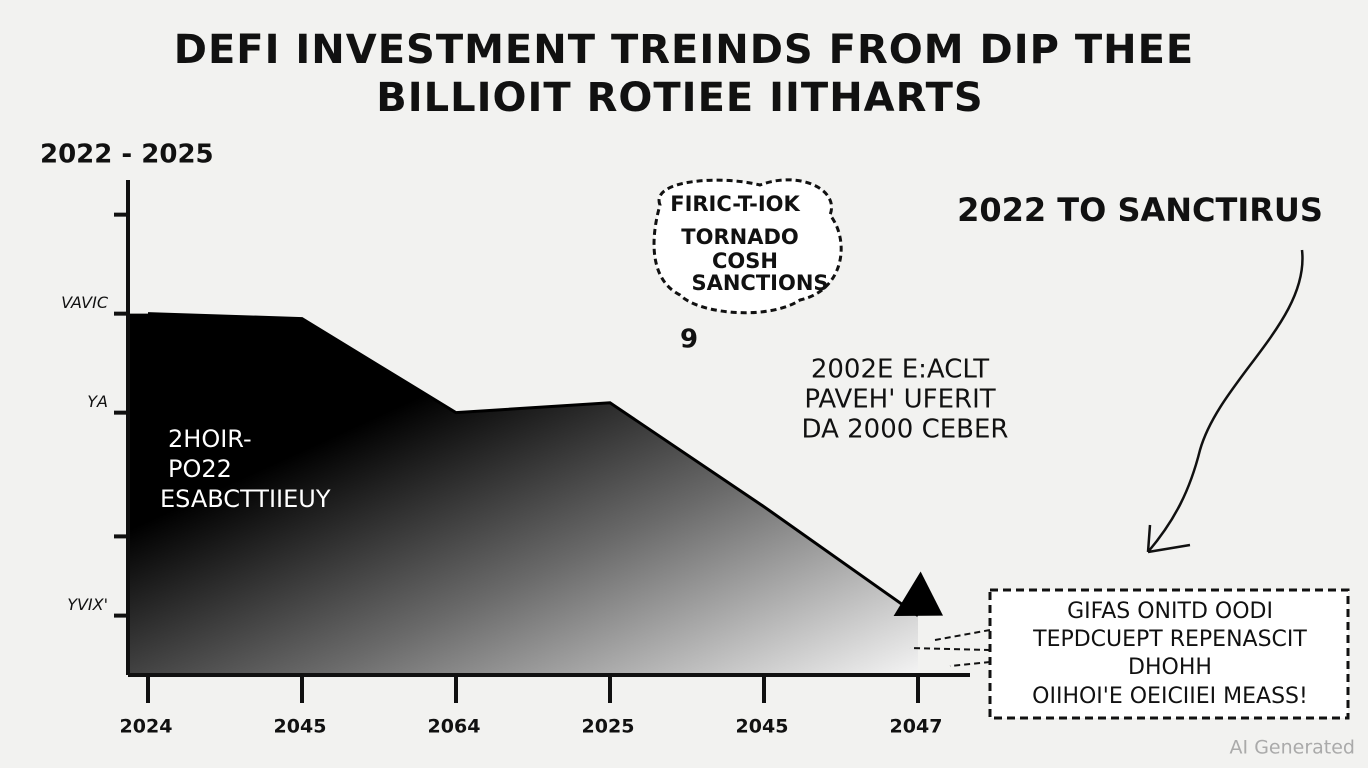 This screenshot has height=768, width=1368. I want to click on bubble-text: SANCTIONS, so click(759, 283).